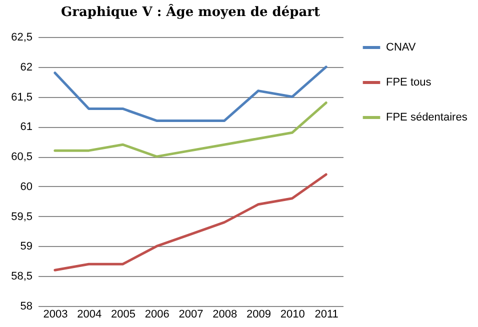  I want to click on legend-label: CNAV, so click(401, 48).